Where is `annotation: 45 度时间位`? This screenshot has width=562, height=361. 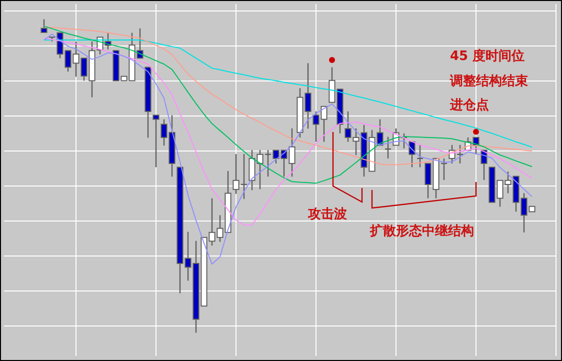 annotation: 45 度时间位 is located at coordinates (487, 56).